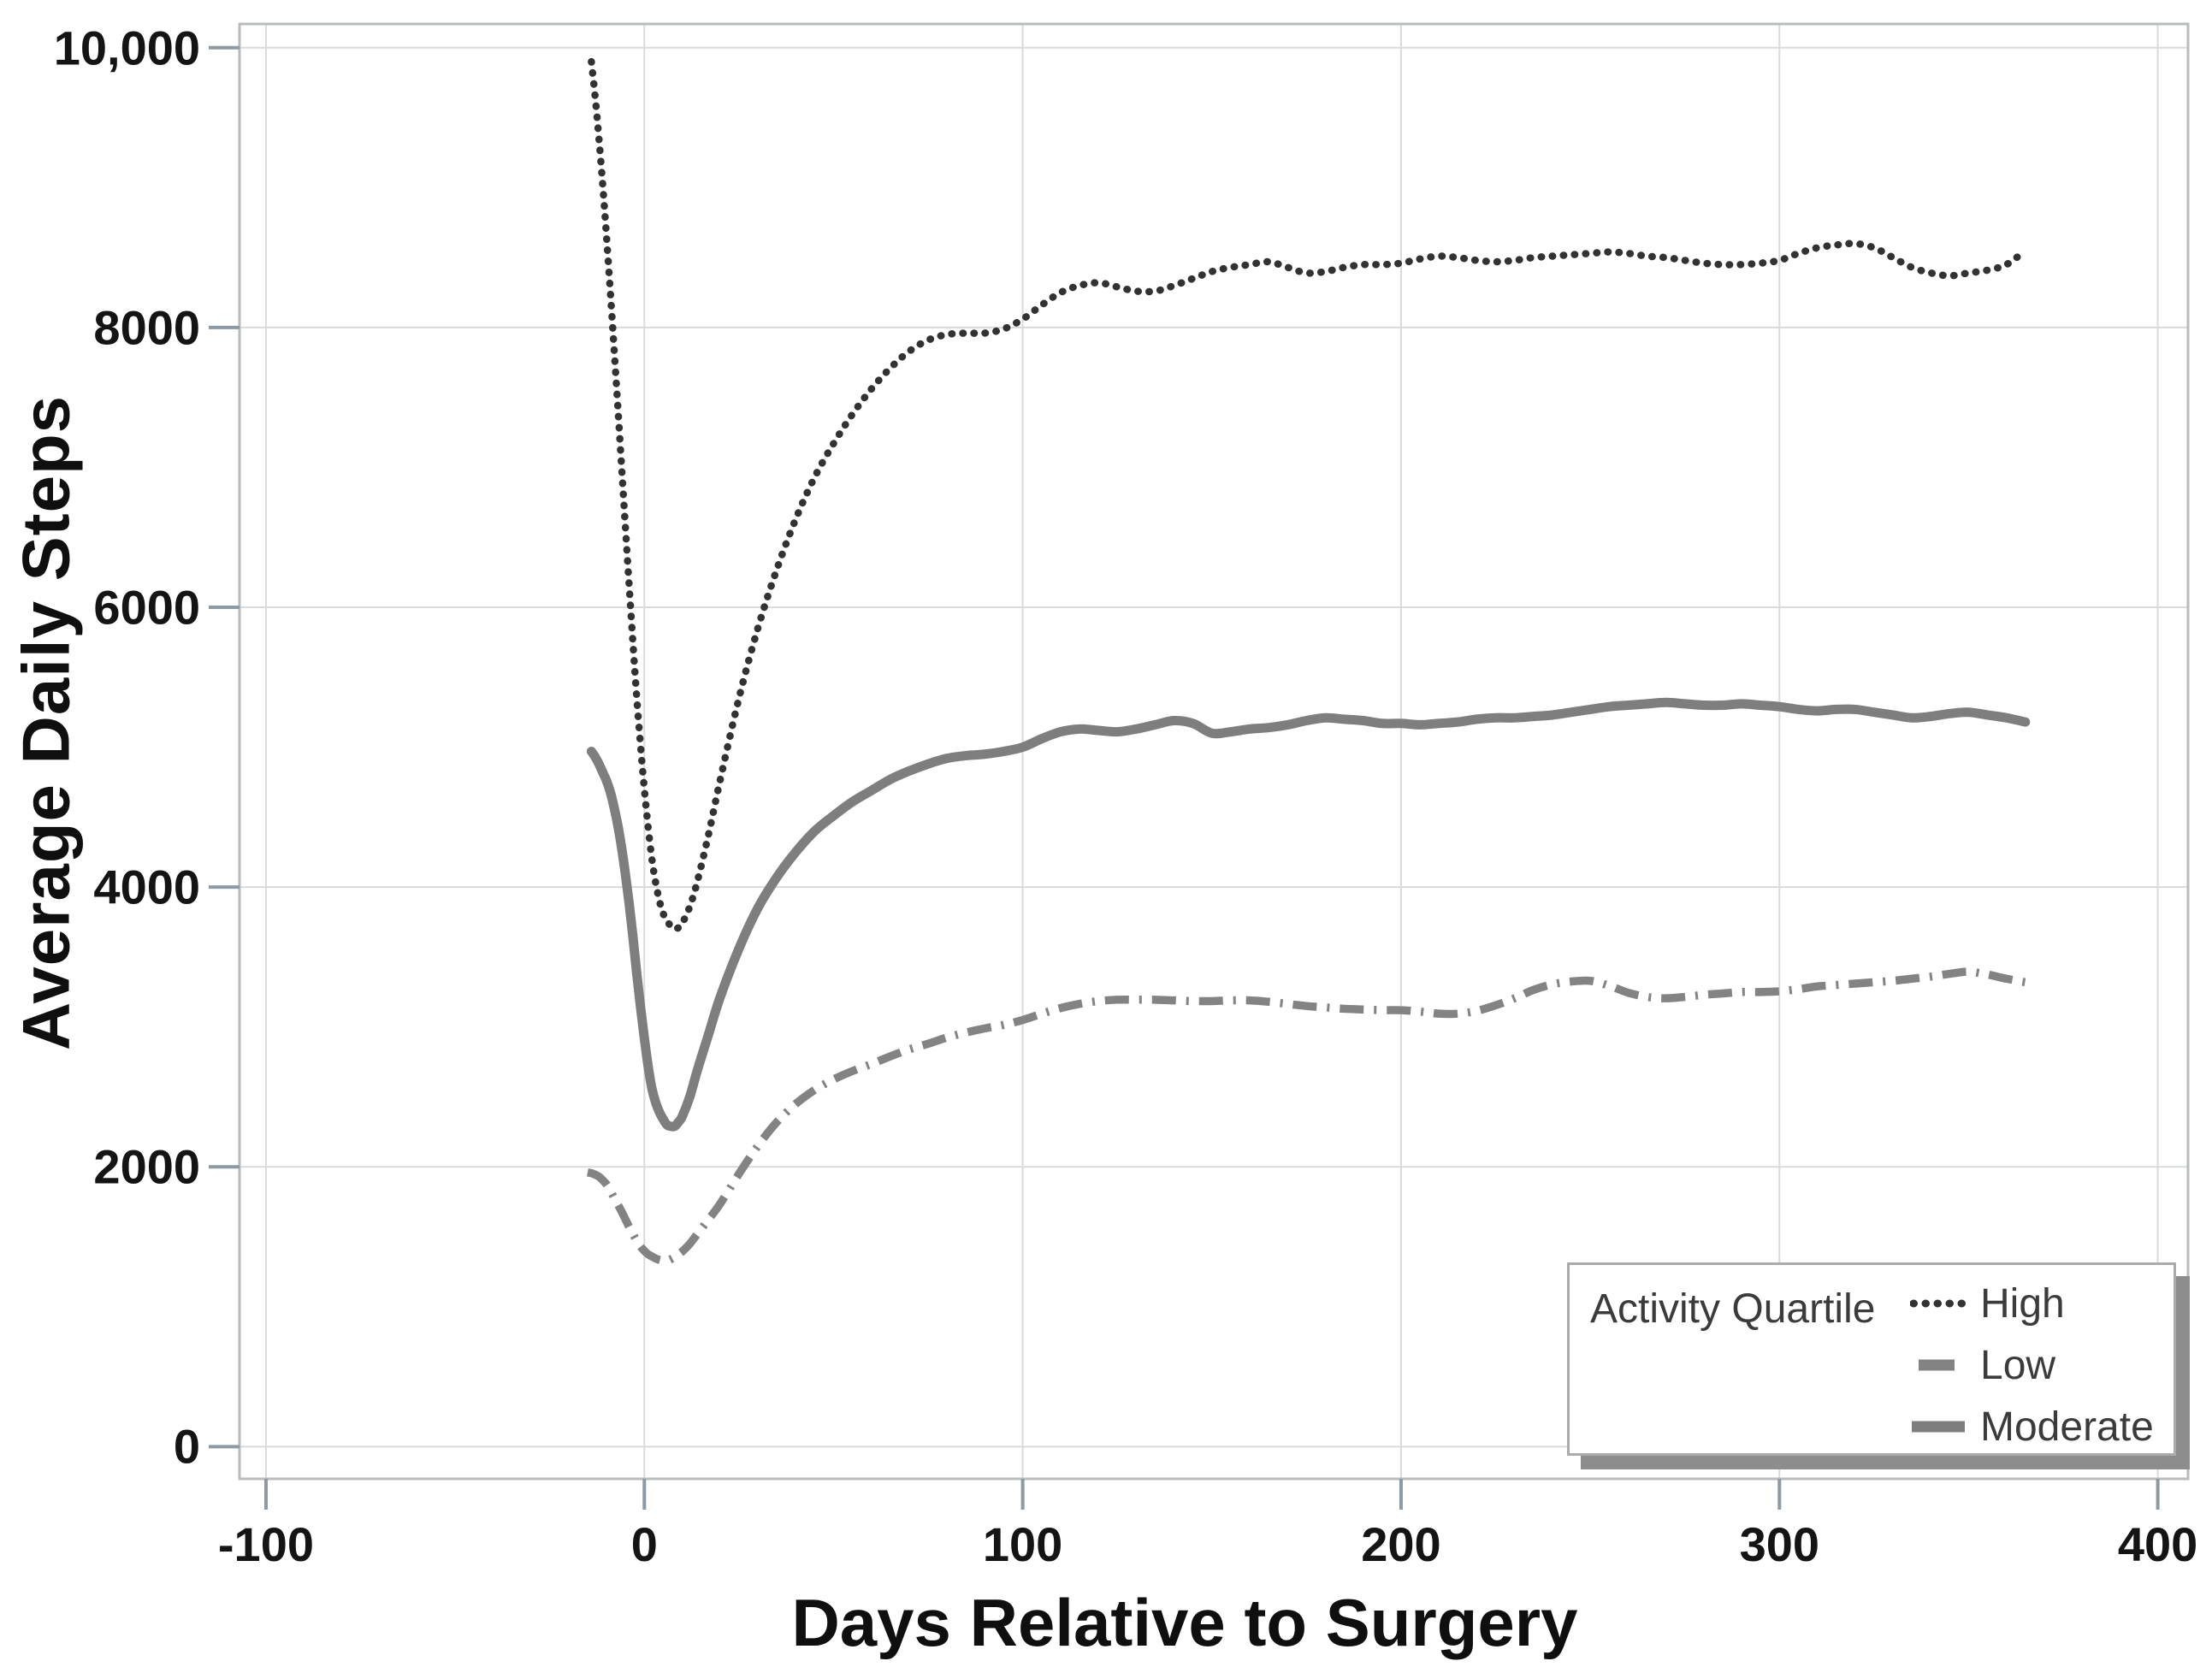  I want to click on series-line-low, so click(1306, 1116).